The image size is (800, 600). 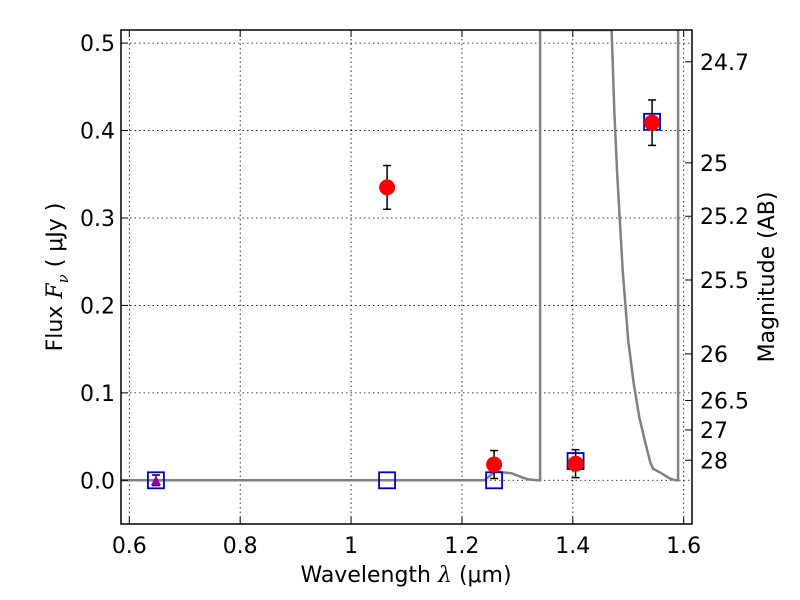 What do you see at coordinates (129, 546) in the screenshot?
I see `x-tick-label: 0.6` at bounding box center [129, 546].